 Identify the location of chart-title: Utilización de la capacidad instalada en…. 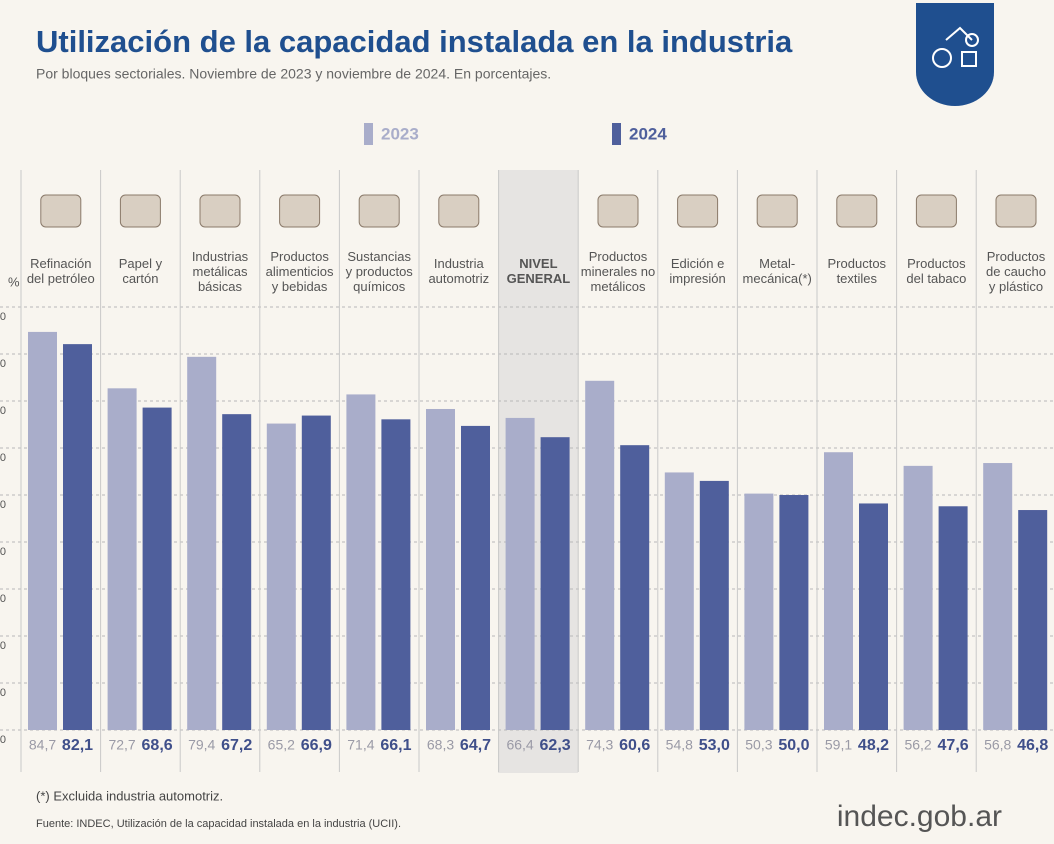
(414, 41).